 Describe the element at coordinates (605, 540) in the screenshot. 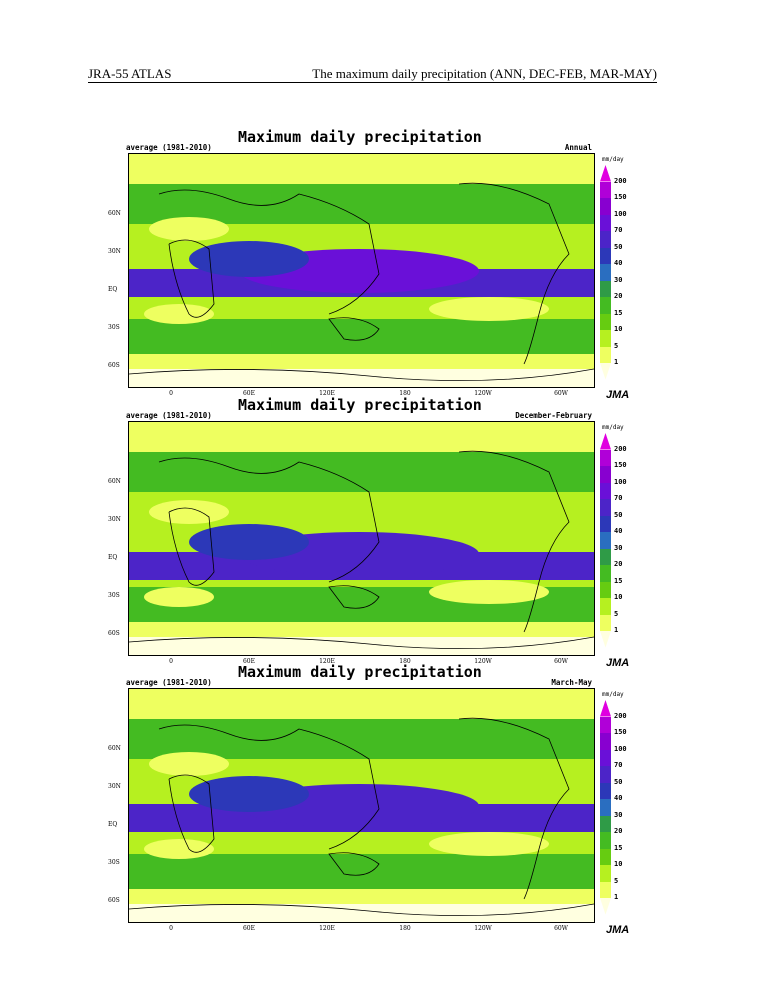

I see `colorbar` at that location.